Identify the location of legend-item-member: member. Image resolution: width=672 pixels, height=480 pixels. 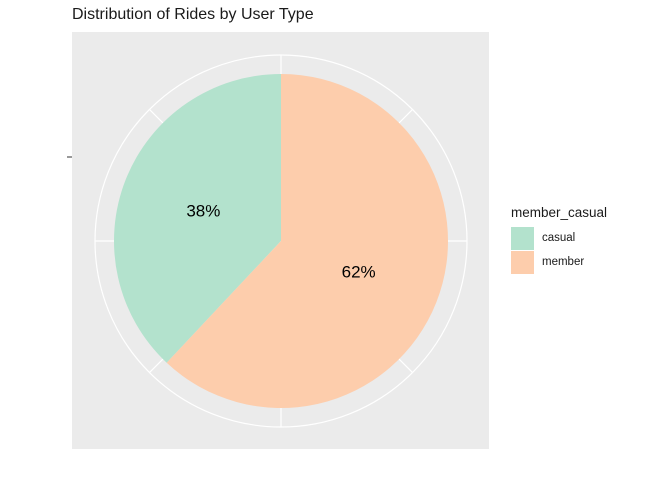
(559, 262).